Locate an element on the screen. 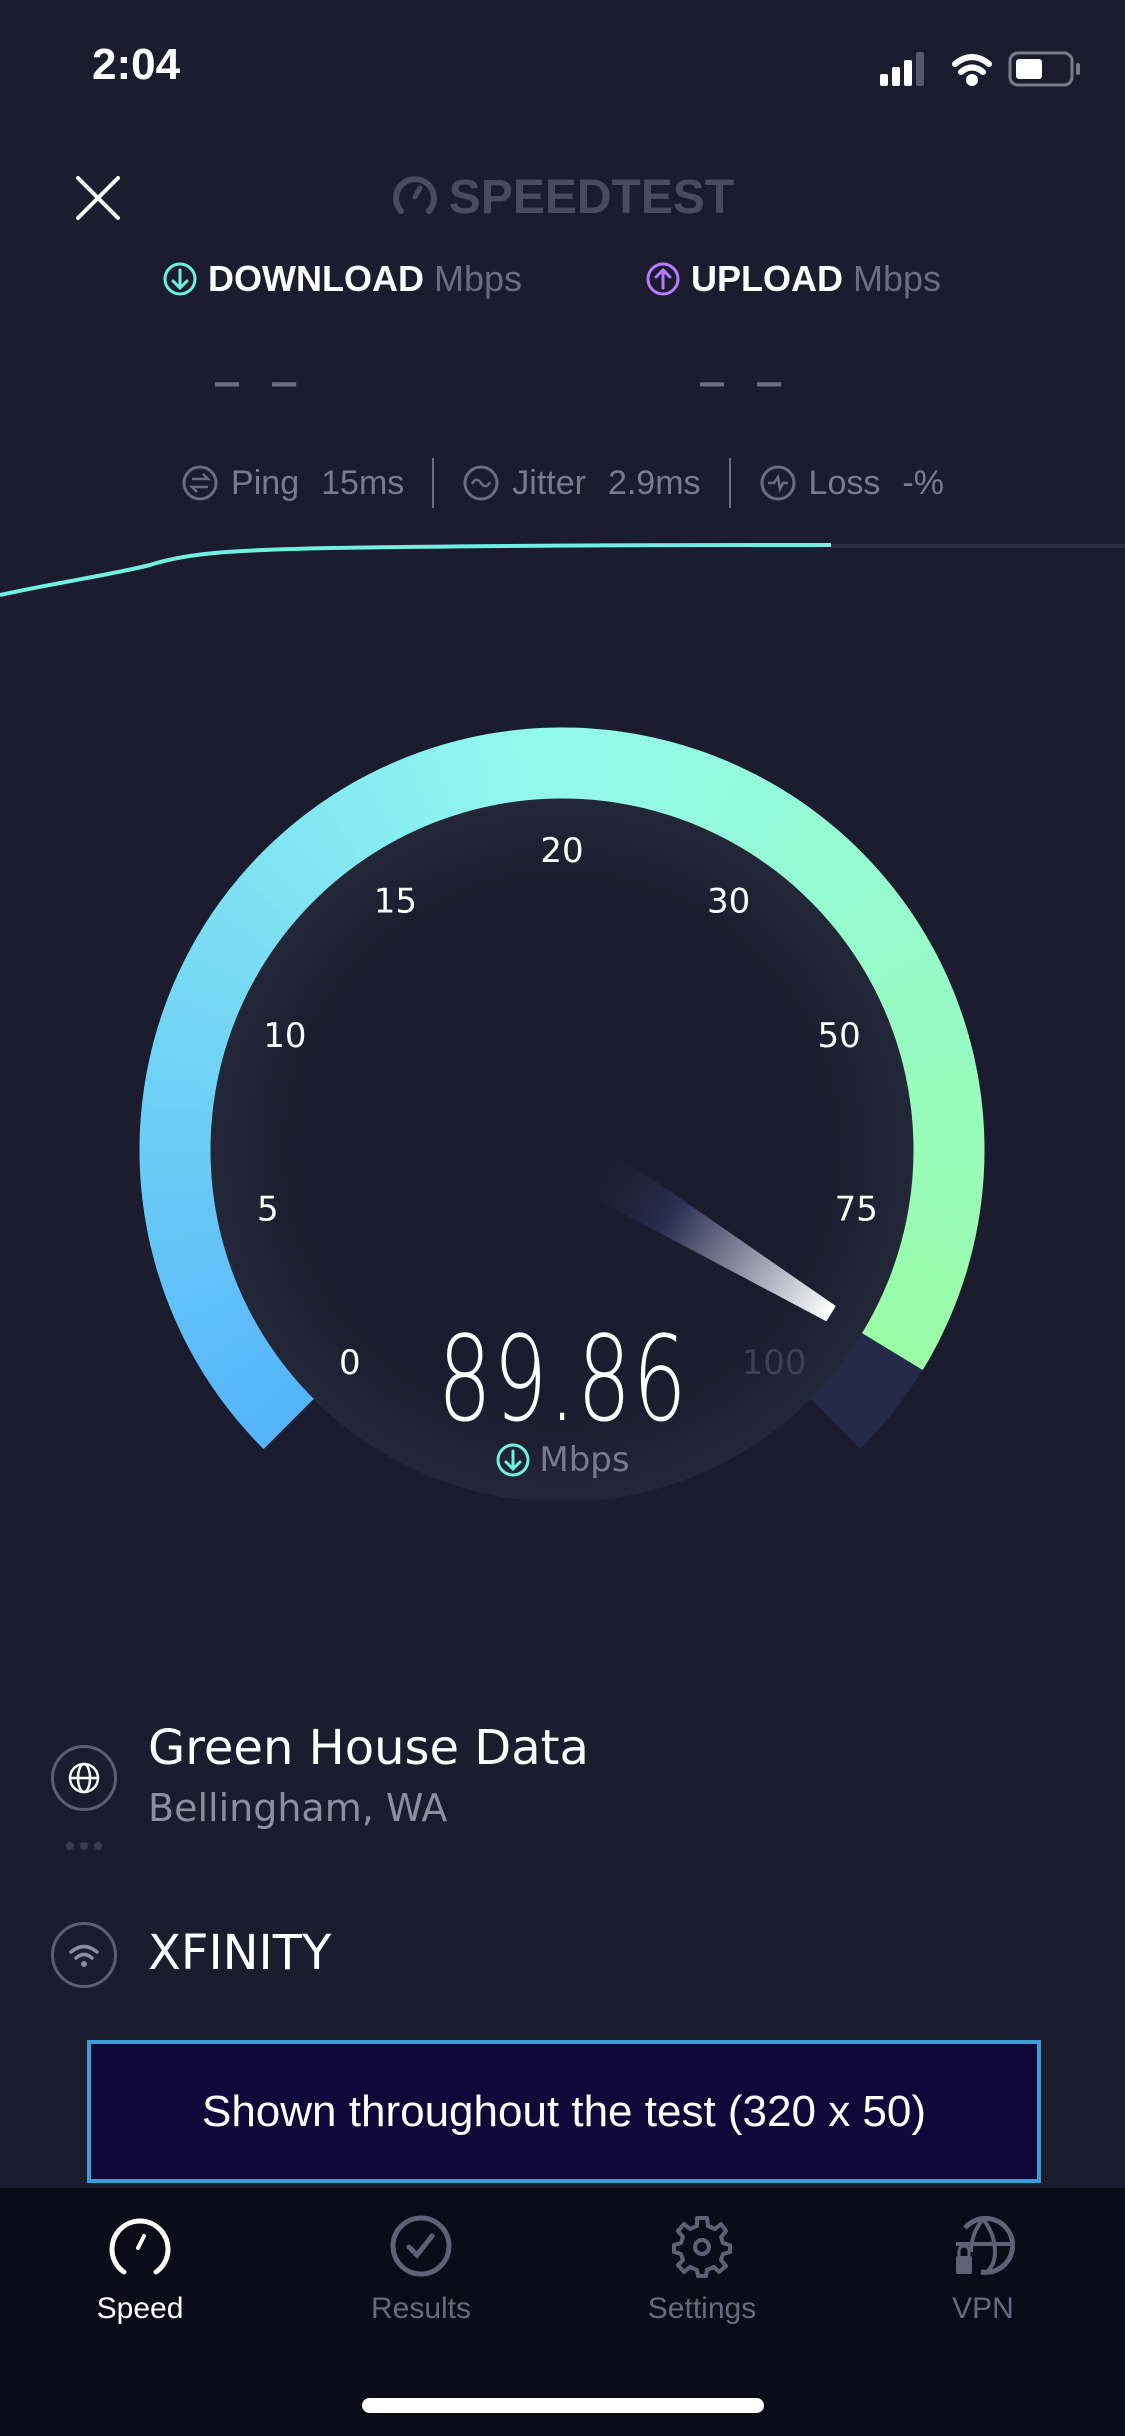  status-icons is located at coordinates (980, 69).